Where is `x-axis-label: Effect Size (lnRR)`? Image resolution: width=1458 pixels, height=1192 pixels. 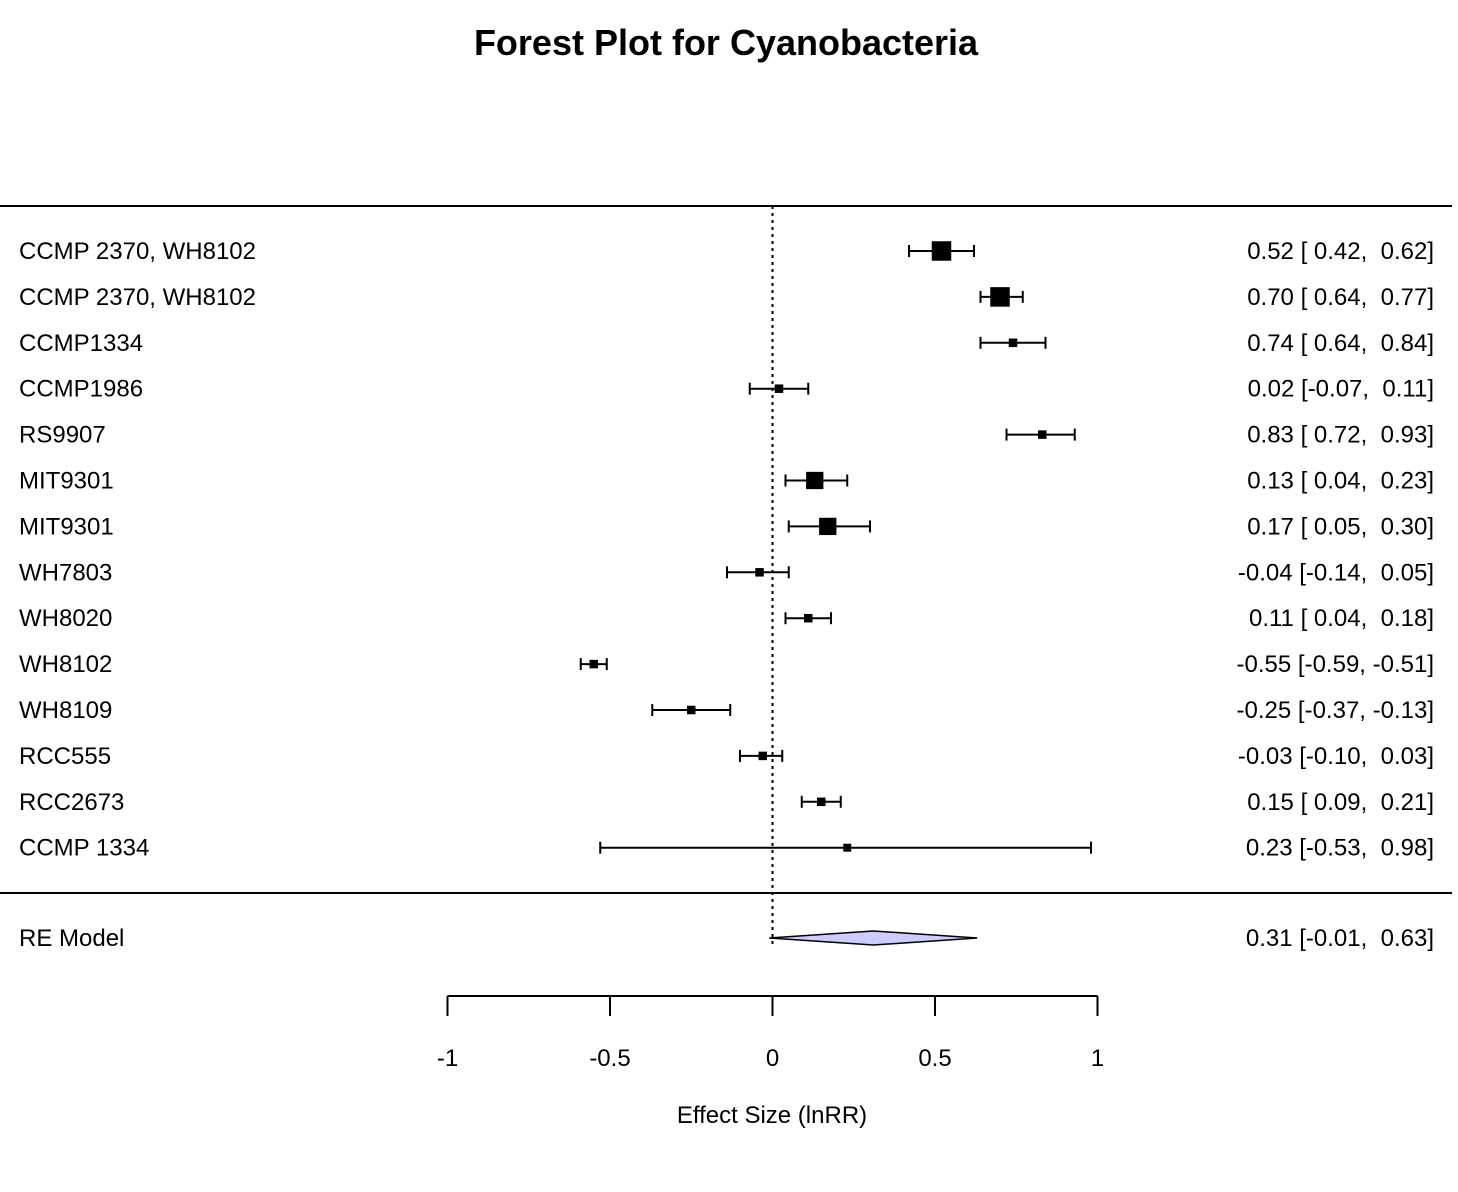
x-axis-label: Effect Size (lnRR) is located at coordinates (772, 1115).